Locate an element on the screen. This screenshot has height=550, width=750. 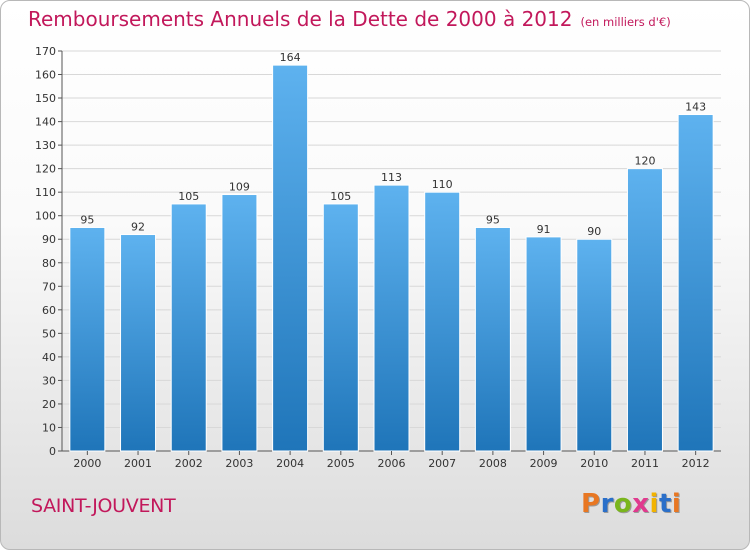
x-tick-label: 2005 is located at coordinates (341, 463).